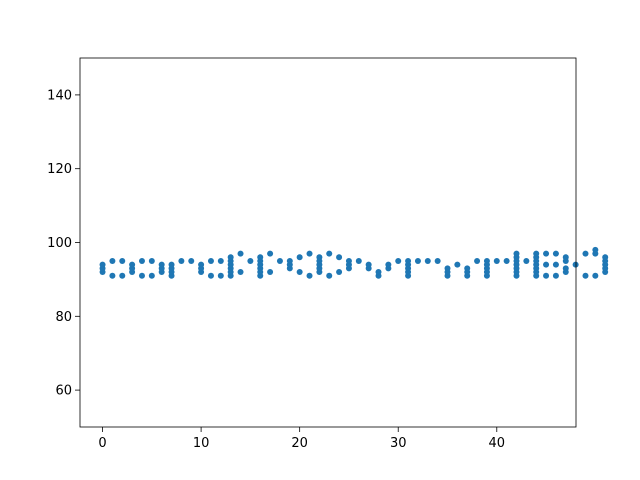 Image resolution: width=640 pixels, height=480 pixels. What do you see at coordinates (497, 443) in the screenshot?
I see `x-tick-label: 40` at bounding box center [497, 443].